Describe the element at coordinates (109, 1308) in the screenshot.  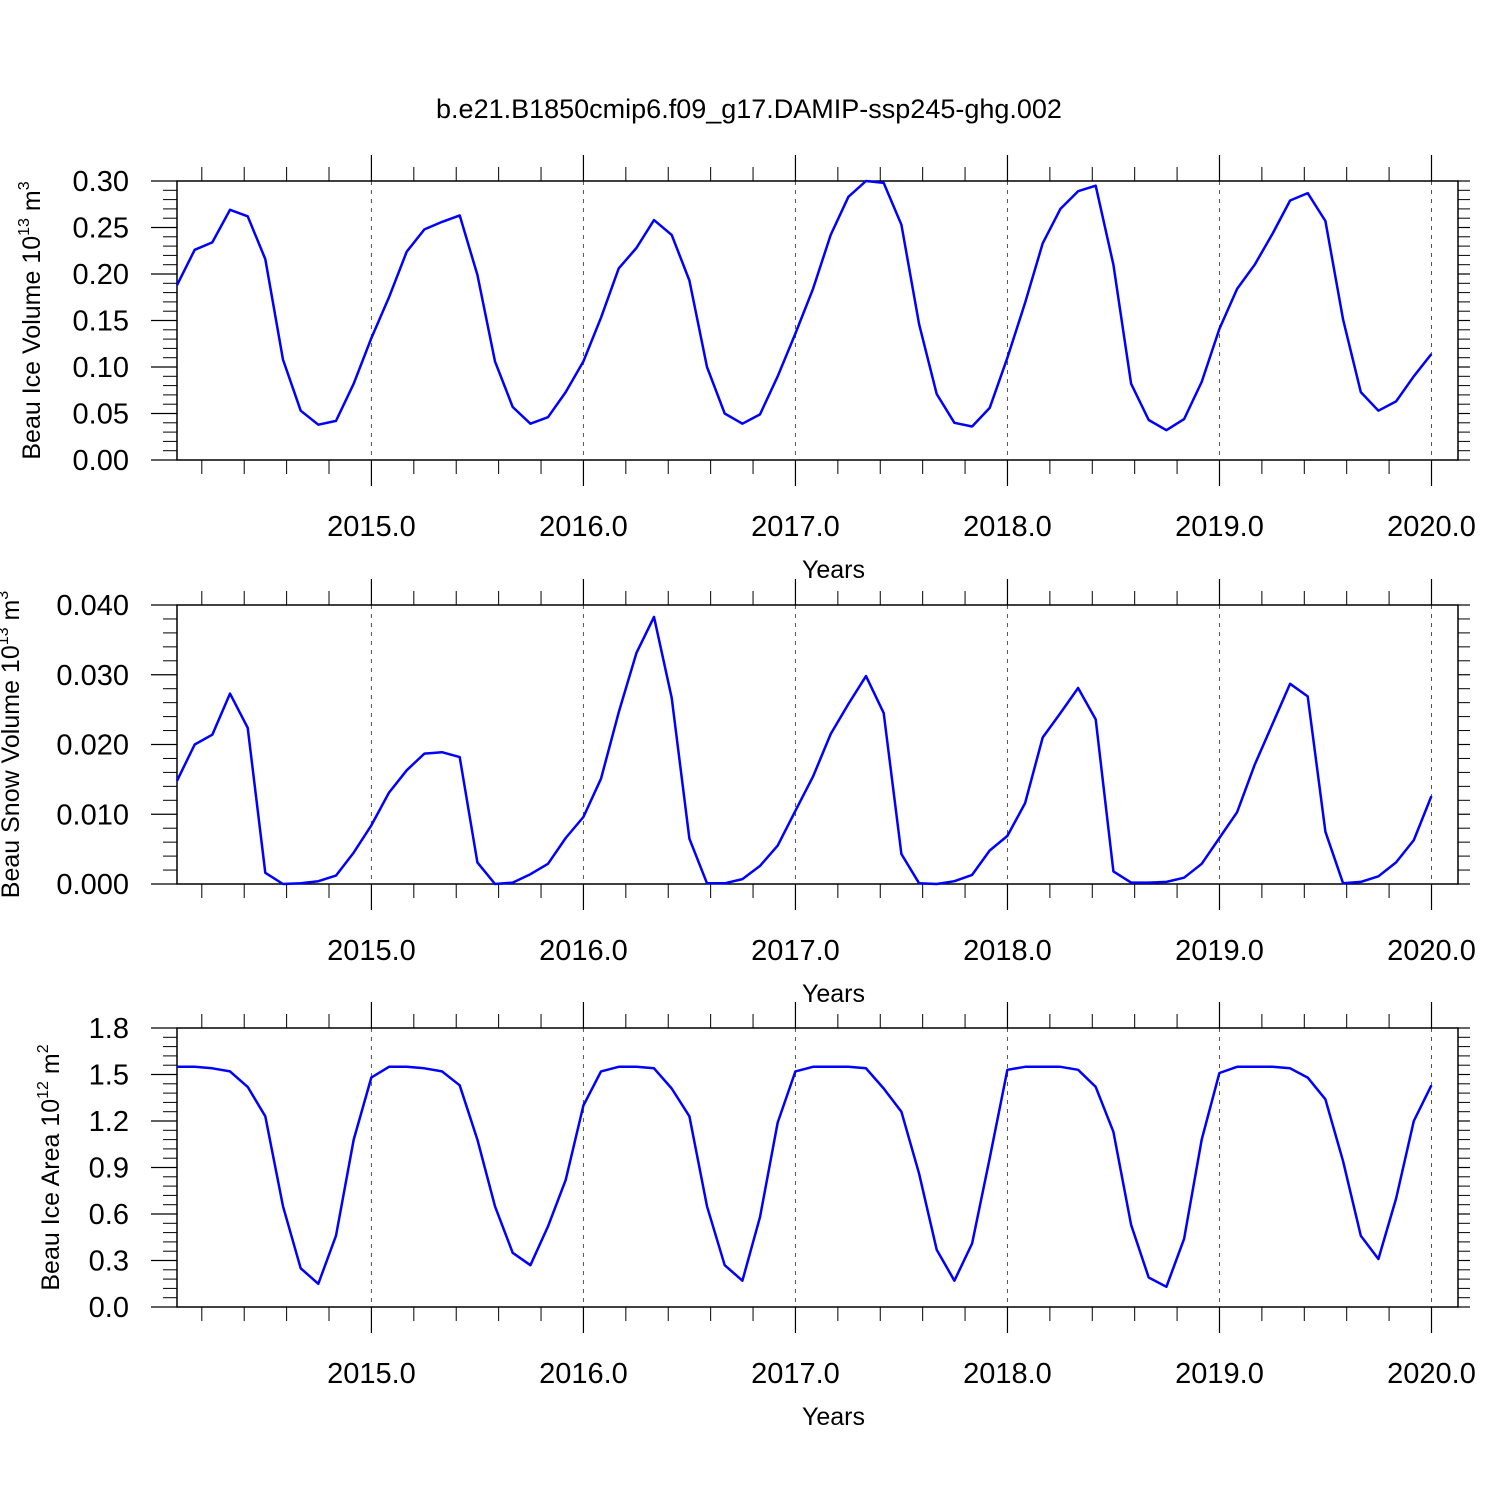
I see `y-tick-label: 0.0` at that location.